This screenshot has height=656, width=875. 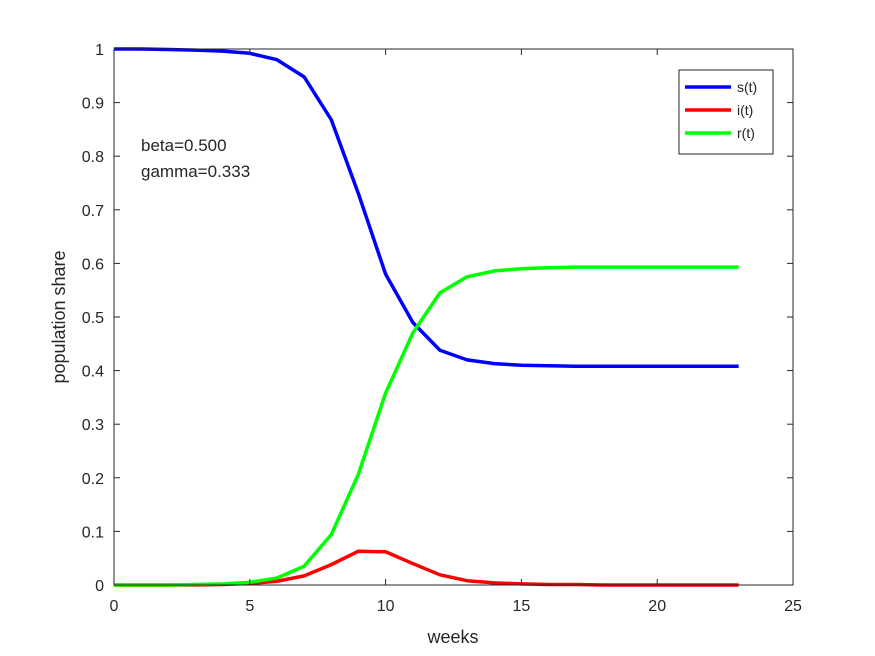 I want to click on legend-entries: s(t) i(t) r(t), so click(x=721, y=110).